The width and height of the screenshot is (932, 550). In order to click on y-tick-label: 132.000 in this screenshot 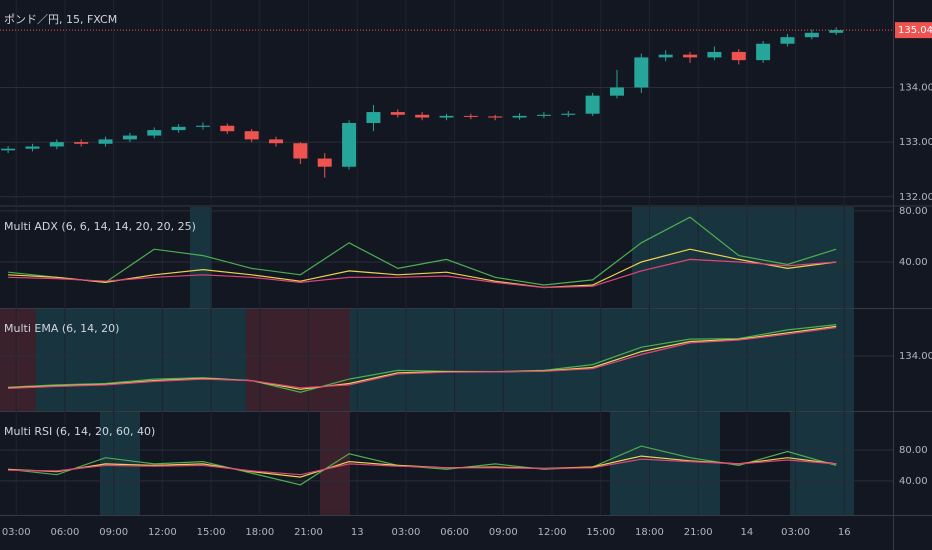, I will do `click(915, 197)`.